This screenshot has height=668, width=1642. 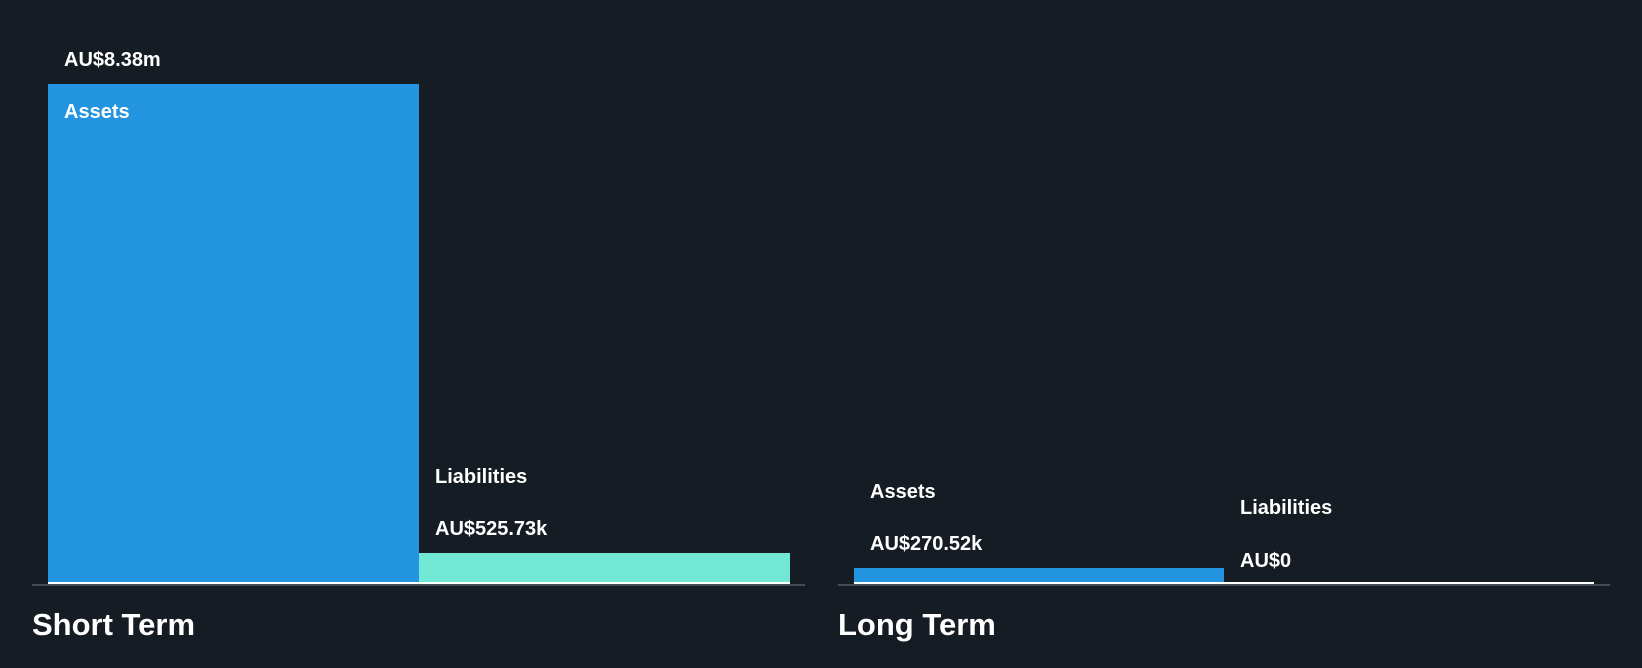 What do you see at coordinates (97, 112) in the screenshot?
I see `short-term-assets-label: Assets` at bounding box center [97, 112].